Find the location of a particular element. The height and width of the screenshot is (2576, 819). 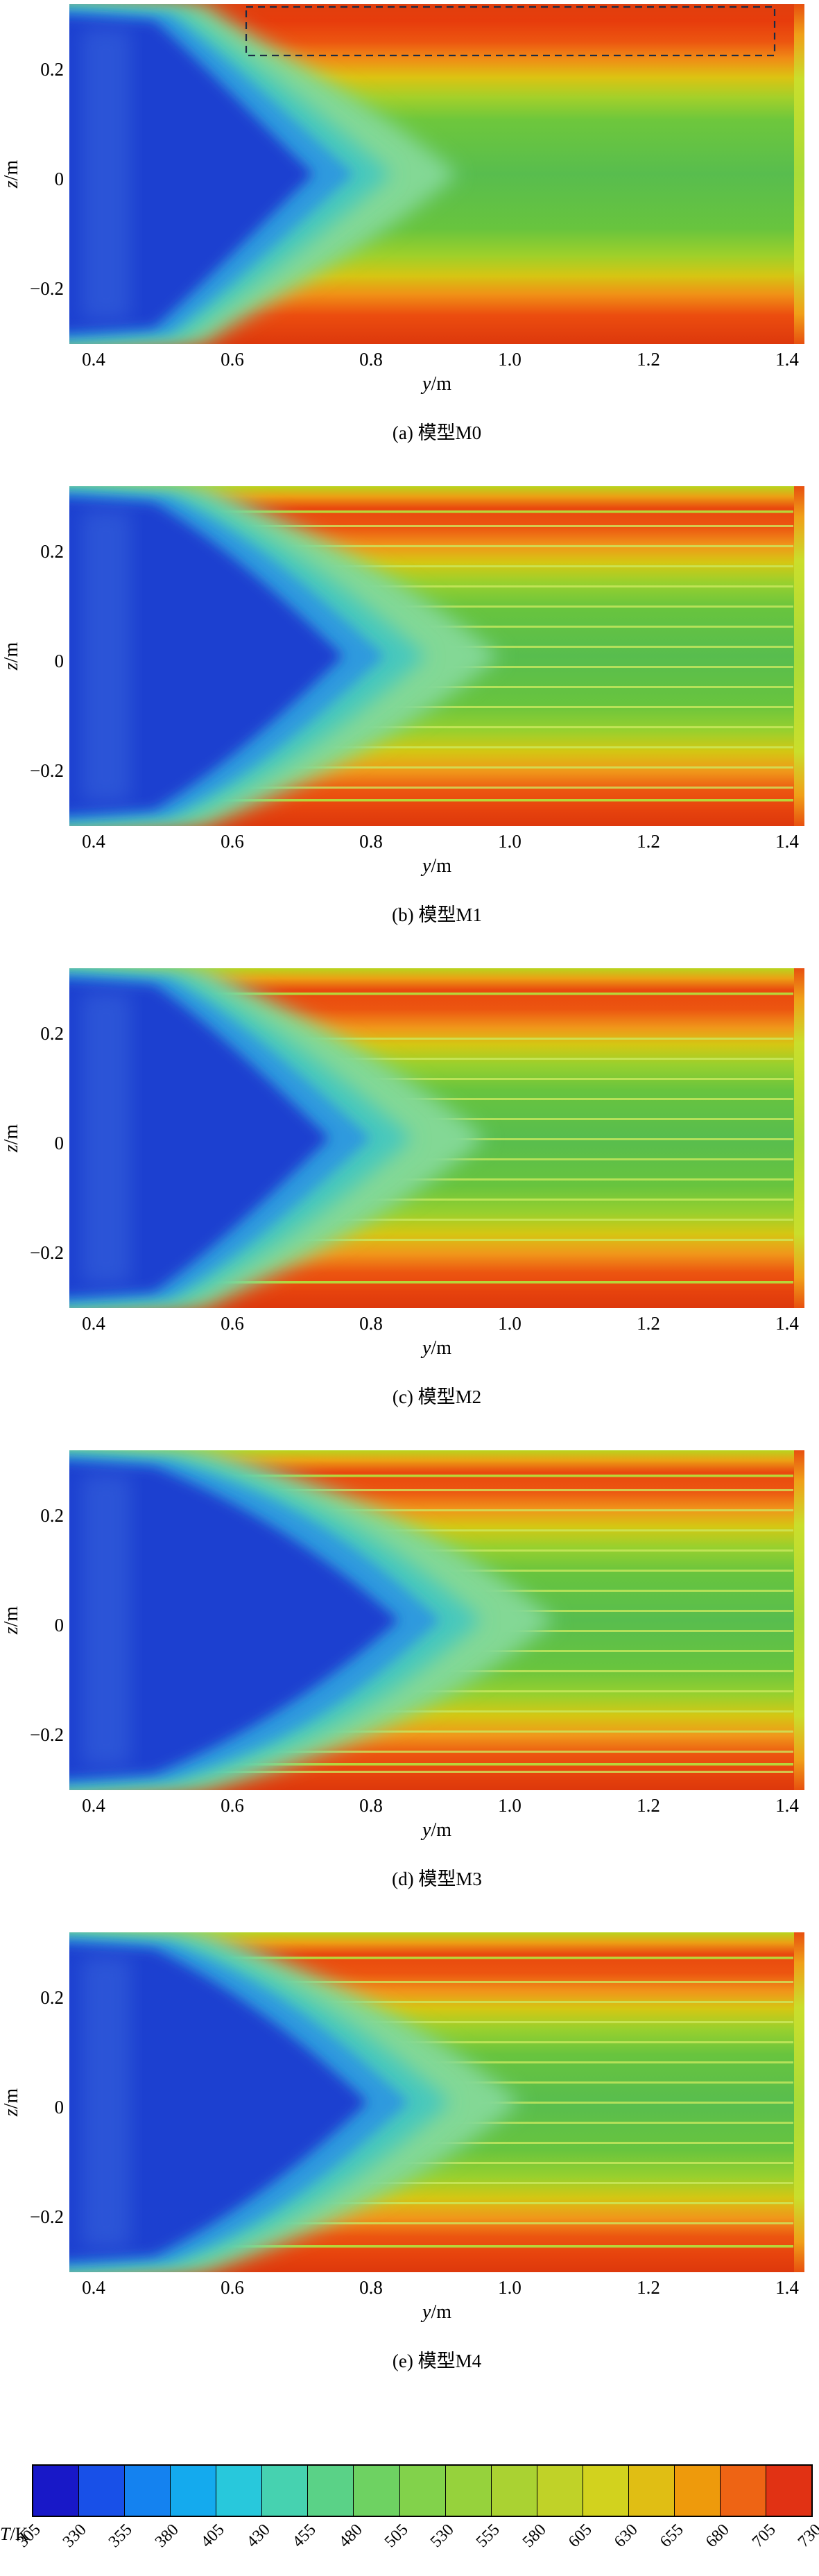

contour-plot-m0 is located at coordinates (436, 174).